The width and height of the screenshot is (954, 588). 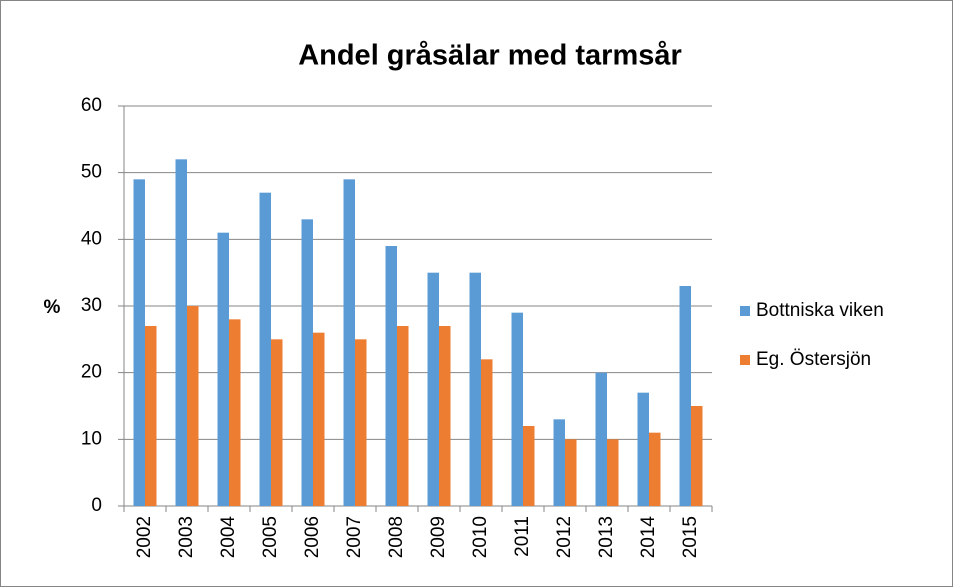 I want to click on x-tick-label: 2005, so click(x=270, y=537).